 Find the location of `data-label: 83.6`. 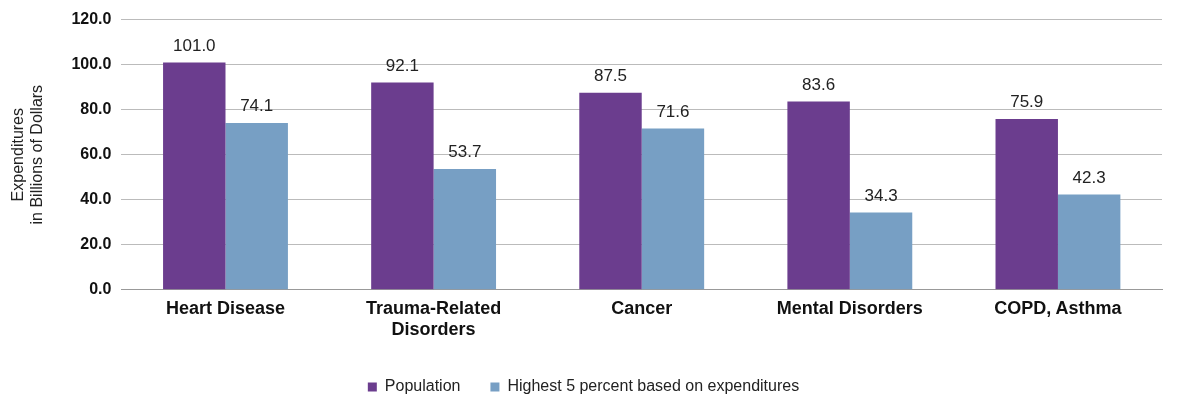

data-label: 83.6 is located at coordinates (819, 84).